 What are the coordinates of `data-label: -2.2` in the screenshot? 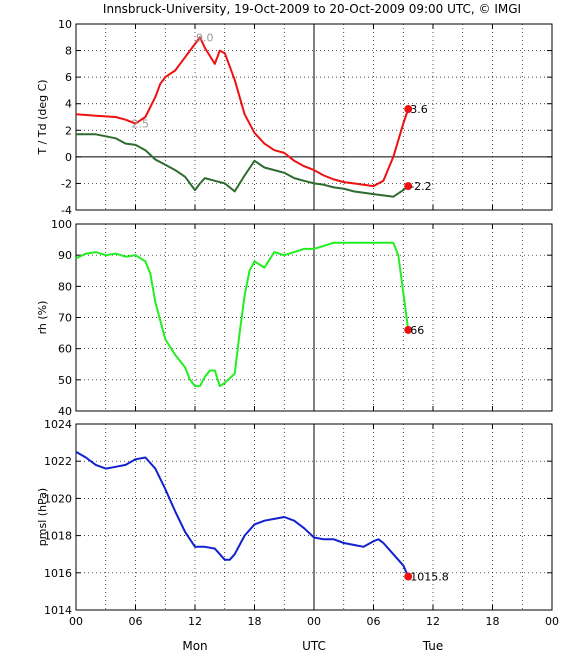 It's located at (420, 186).